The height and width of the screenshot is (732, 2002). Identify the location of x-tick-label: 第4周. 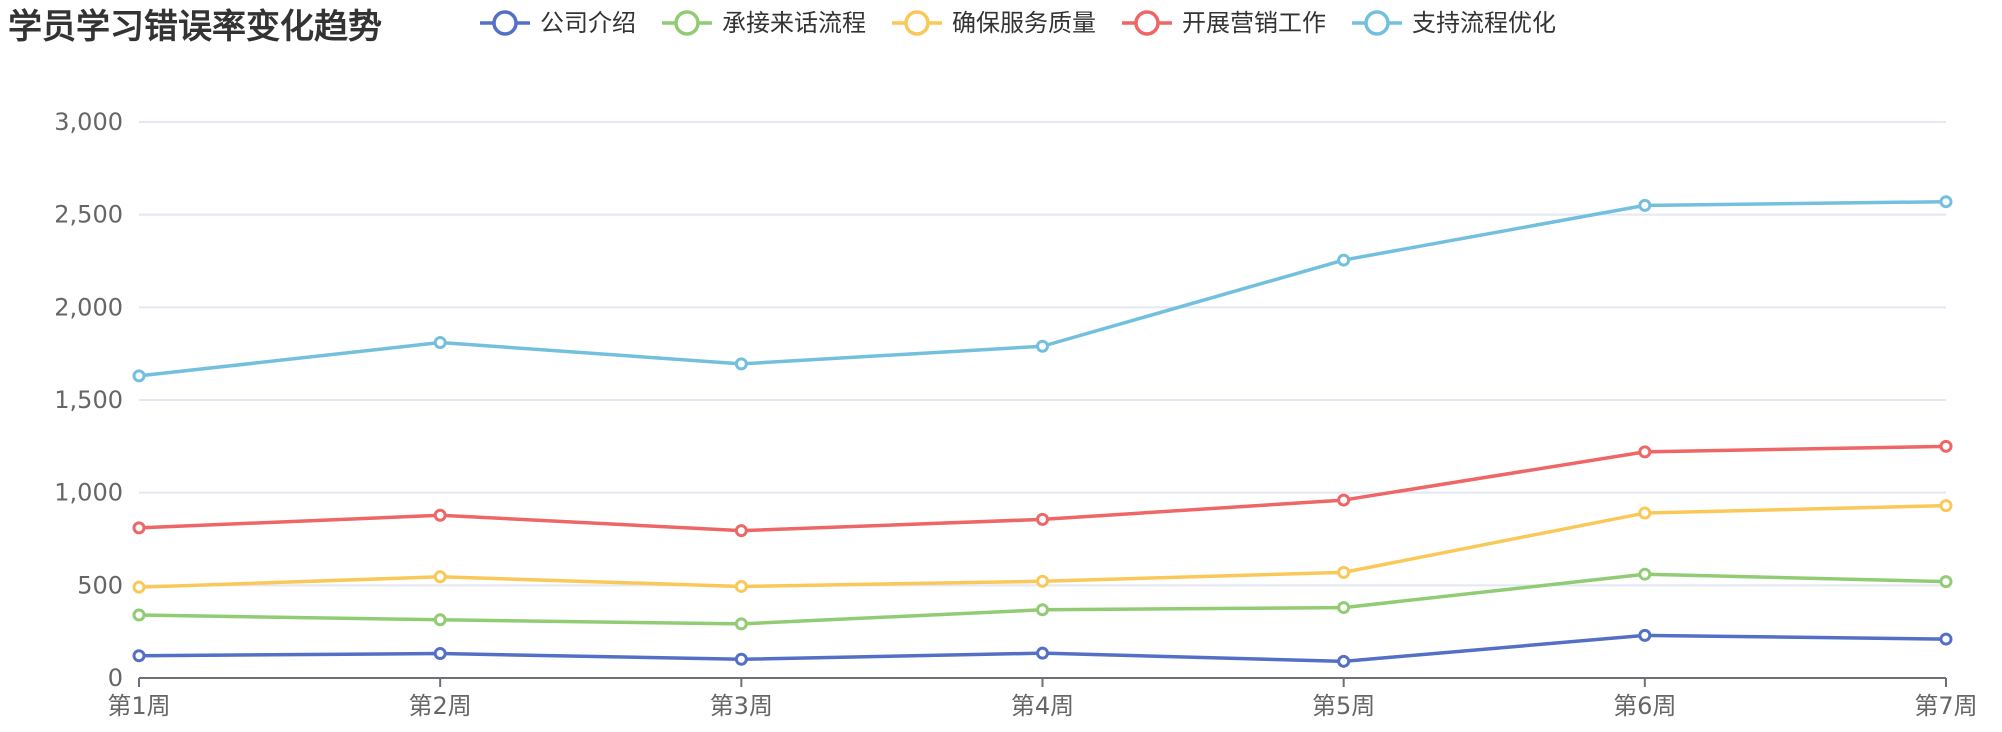
(1042, 706).